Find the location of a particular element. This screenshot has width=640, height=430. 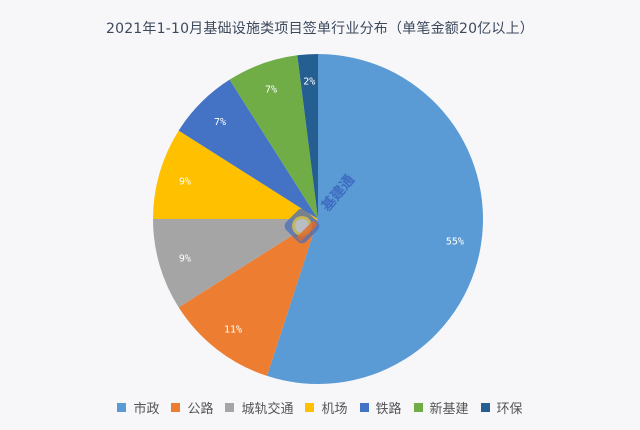

legend-item: 城轨交通 is located at coordinates (259, 407).